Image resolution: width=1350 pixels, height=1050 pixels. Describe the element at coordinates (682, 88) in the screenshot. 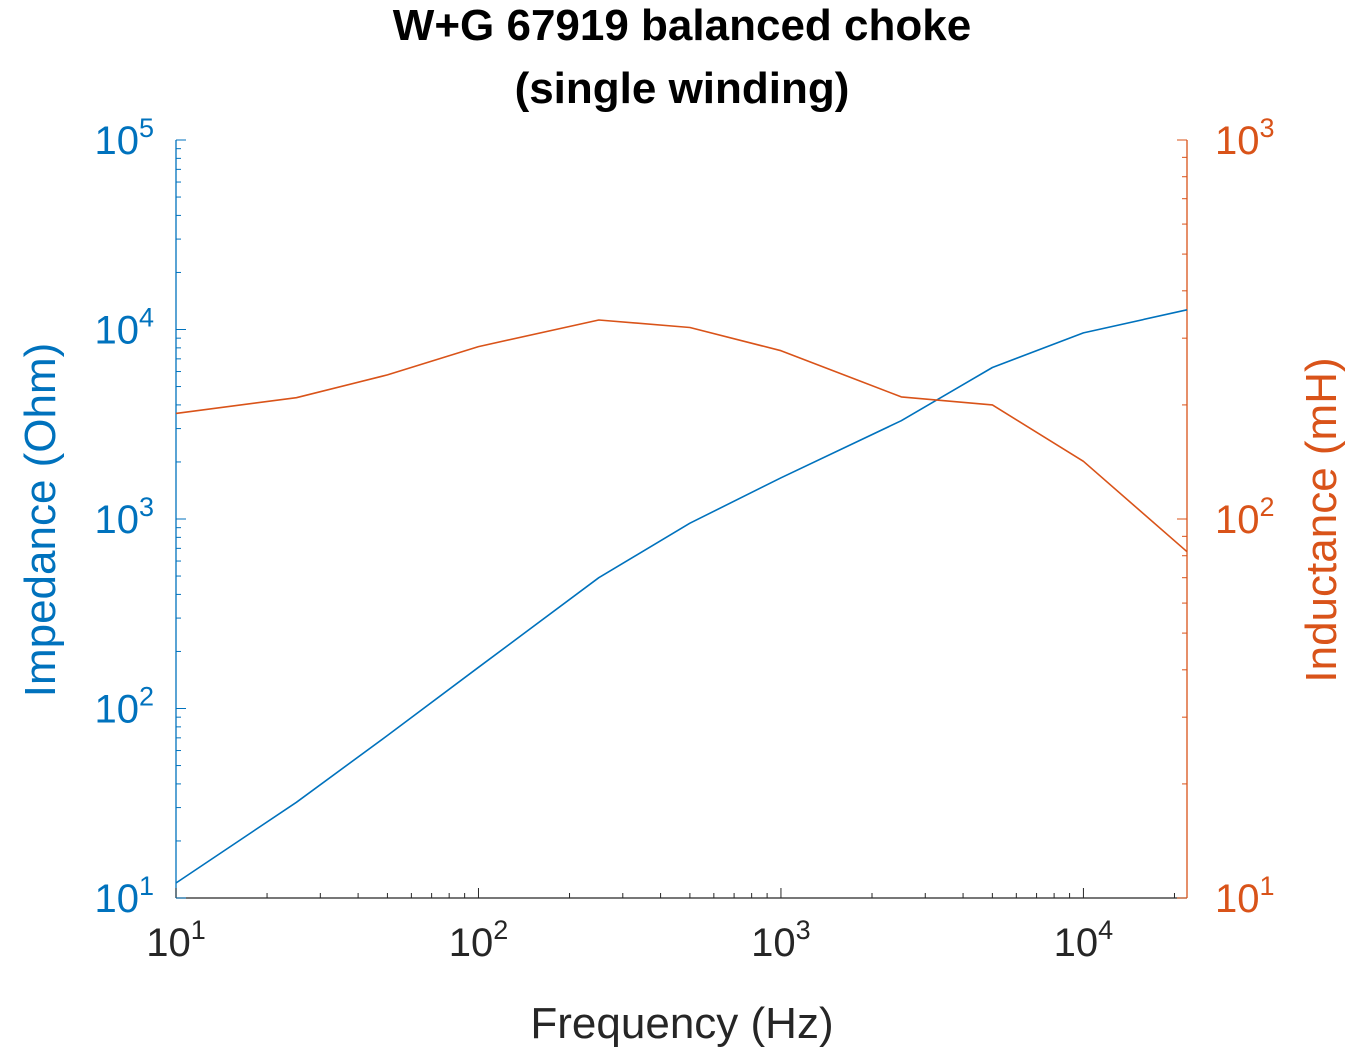

I see `chart-title-line-2: (single winding)` at that location.